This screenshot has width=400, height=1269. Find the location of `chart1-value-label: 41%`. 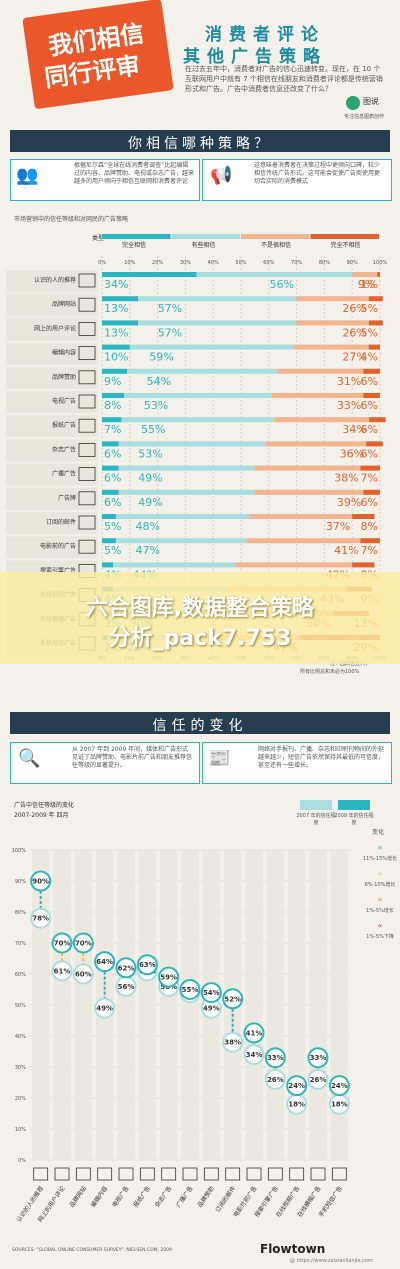

chart1-value-label: 41% is located at coordinates (346, 550).